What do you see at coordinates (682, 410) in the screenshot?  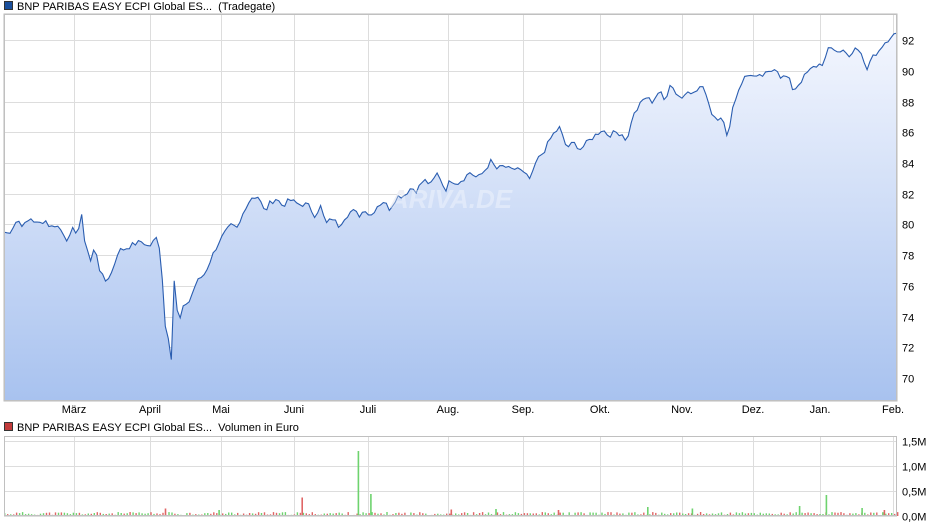 I see `price-x-tick-label: Nov.` at bounding box center [682, 410].